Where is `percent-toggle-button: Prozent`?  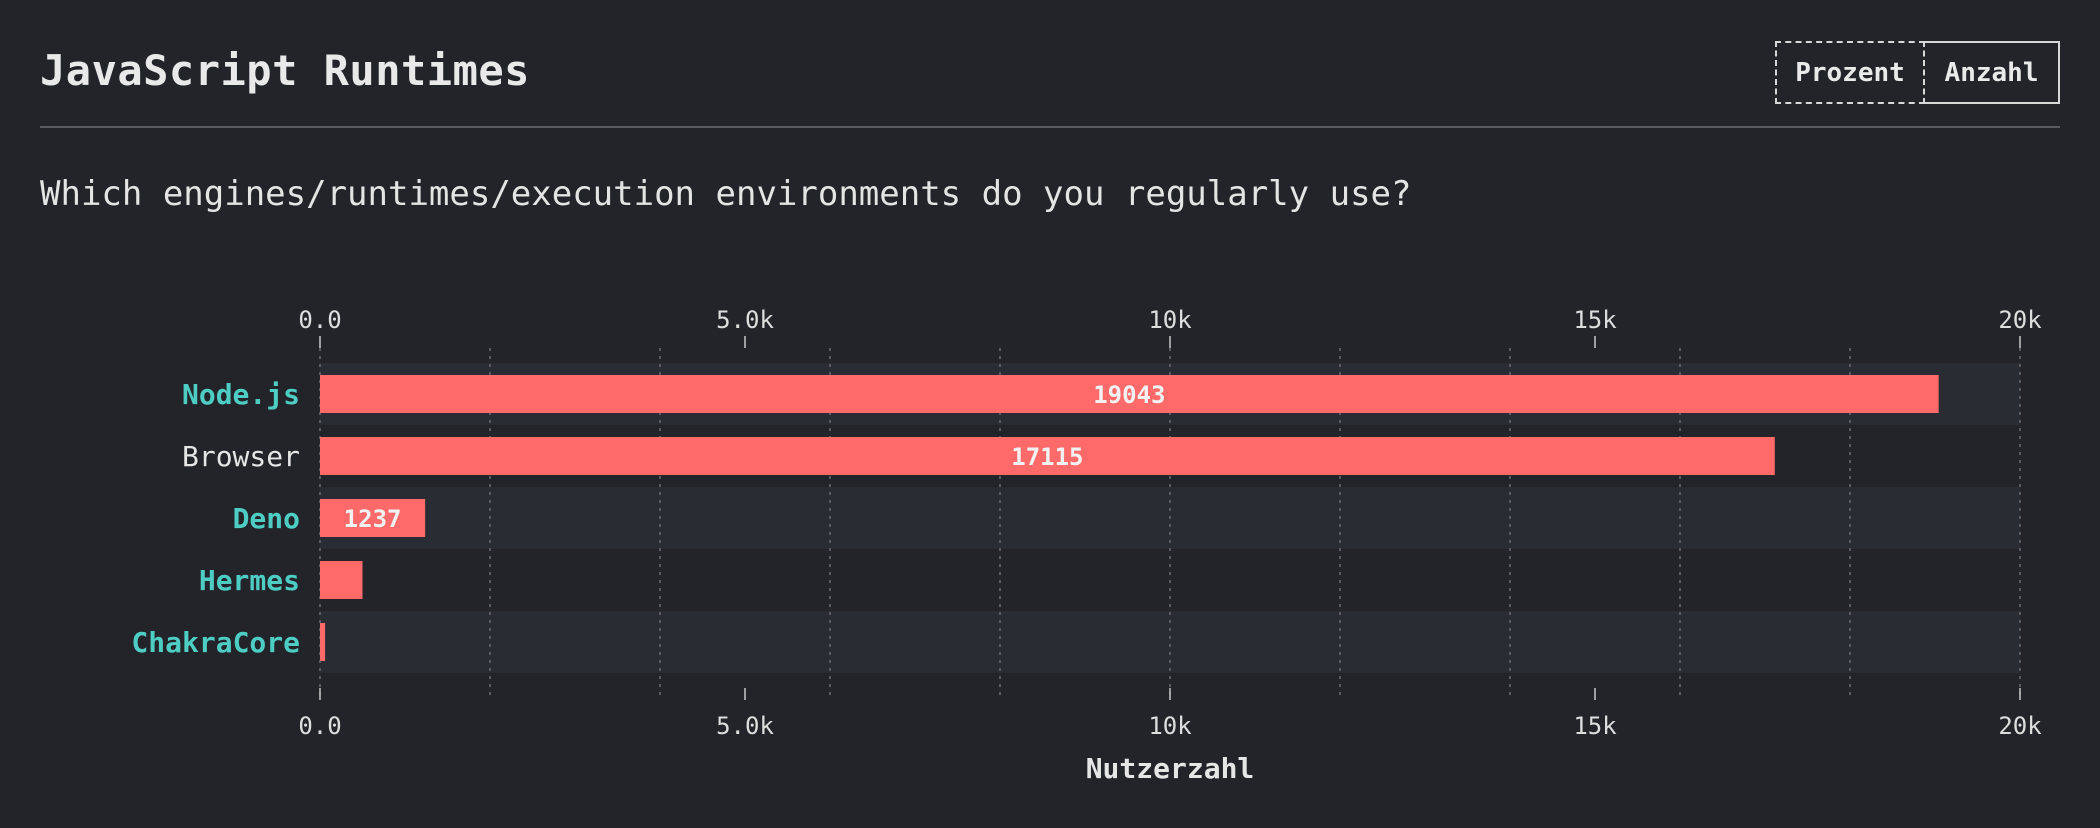
percent-toggle-button: Prozent is located at coordinates (1850, 72).